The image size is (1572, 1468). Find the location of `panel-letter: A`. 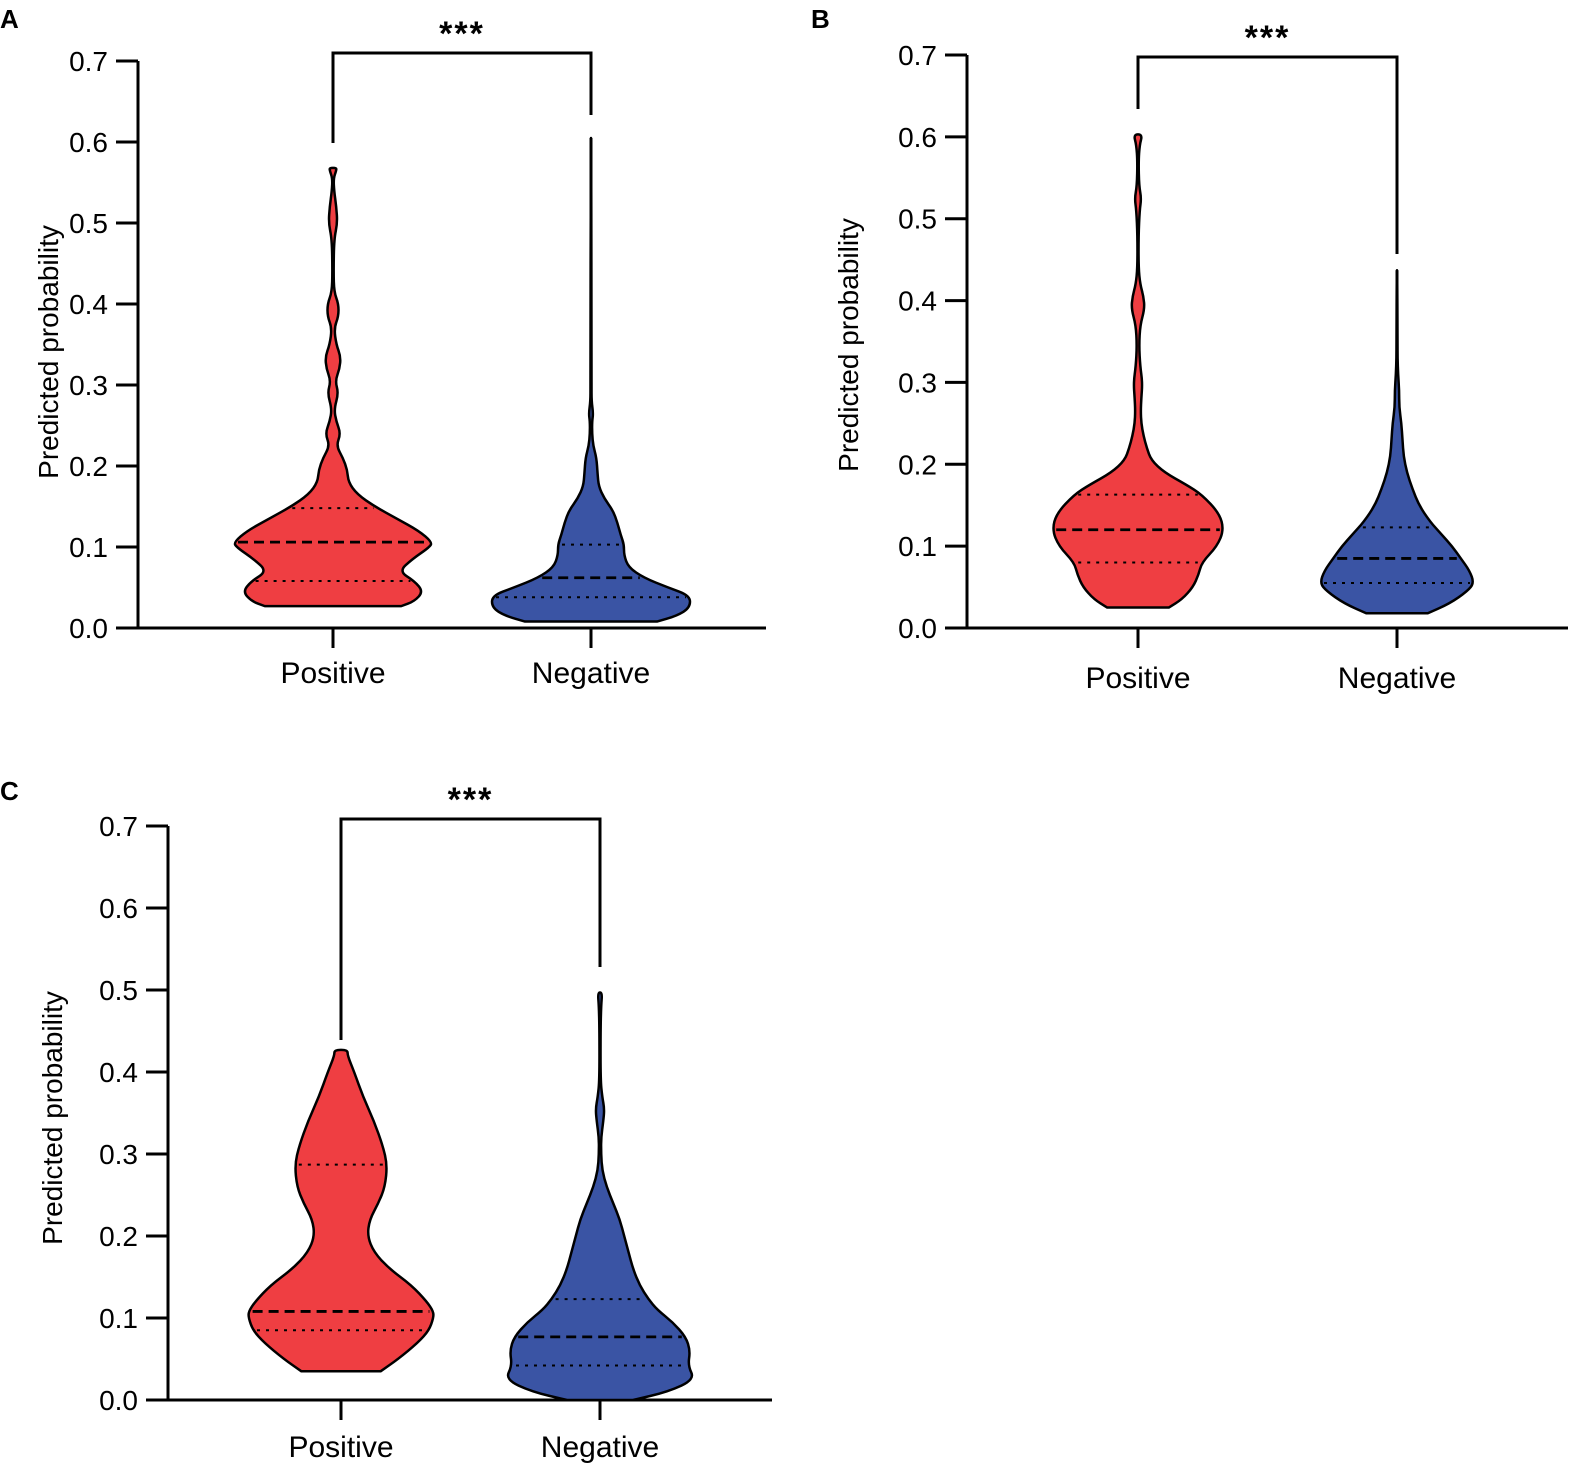

panel-letter: A is located at coordinates (9, 19).